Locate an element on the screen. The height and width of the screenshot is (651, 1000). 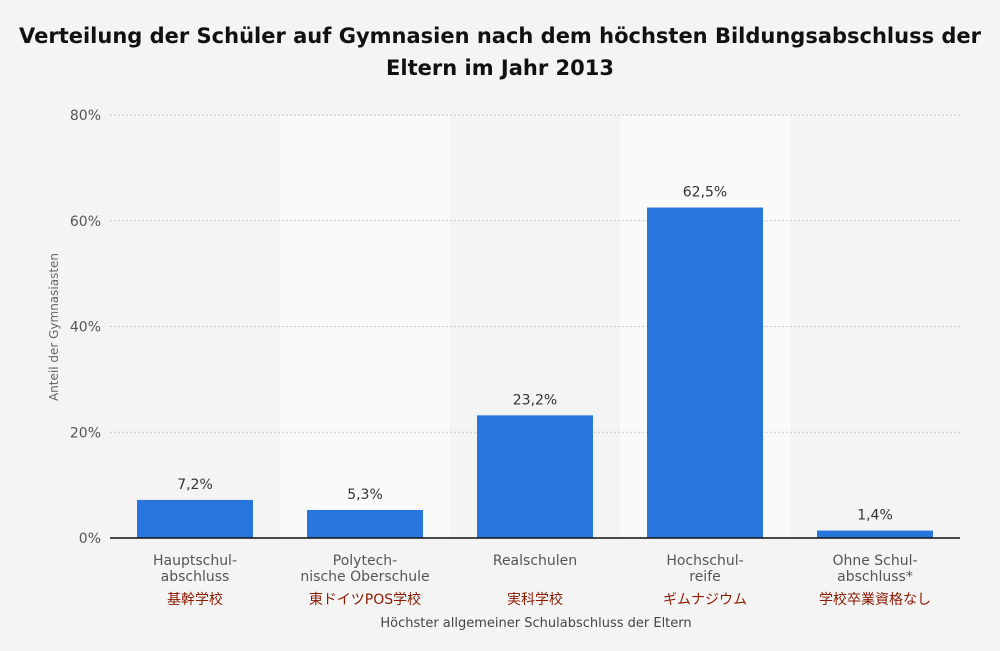
category-annotation: 東ドイツPOS学校 is located at coordinates (365, 599).